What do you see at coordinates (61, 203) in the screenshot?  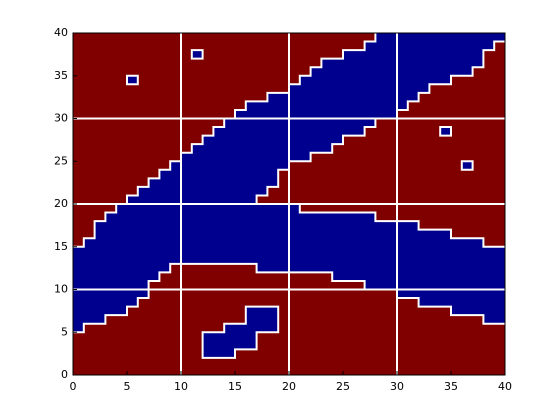 I see `y-tick-label: 20` at bounding box center [61, 203].